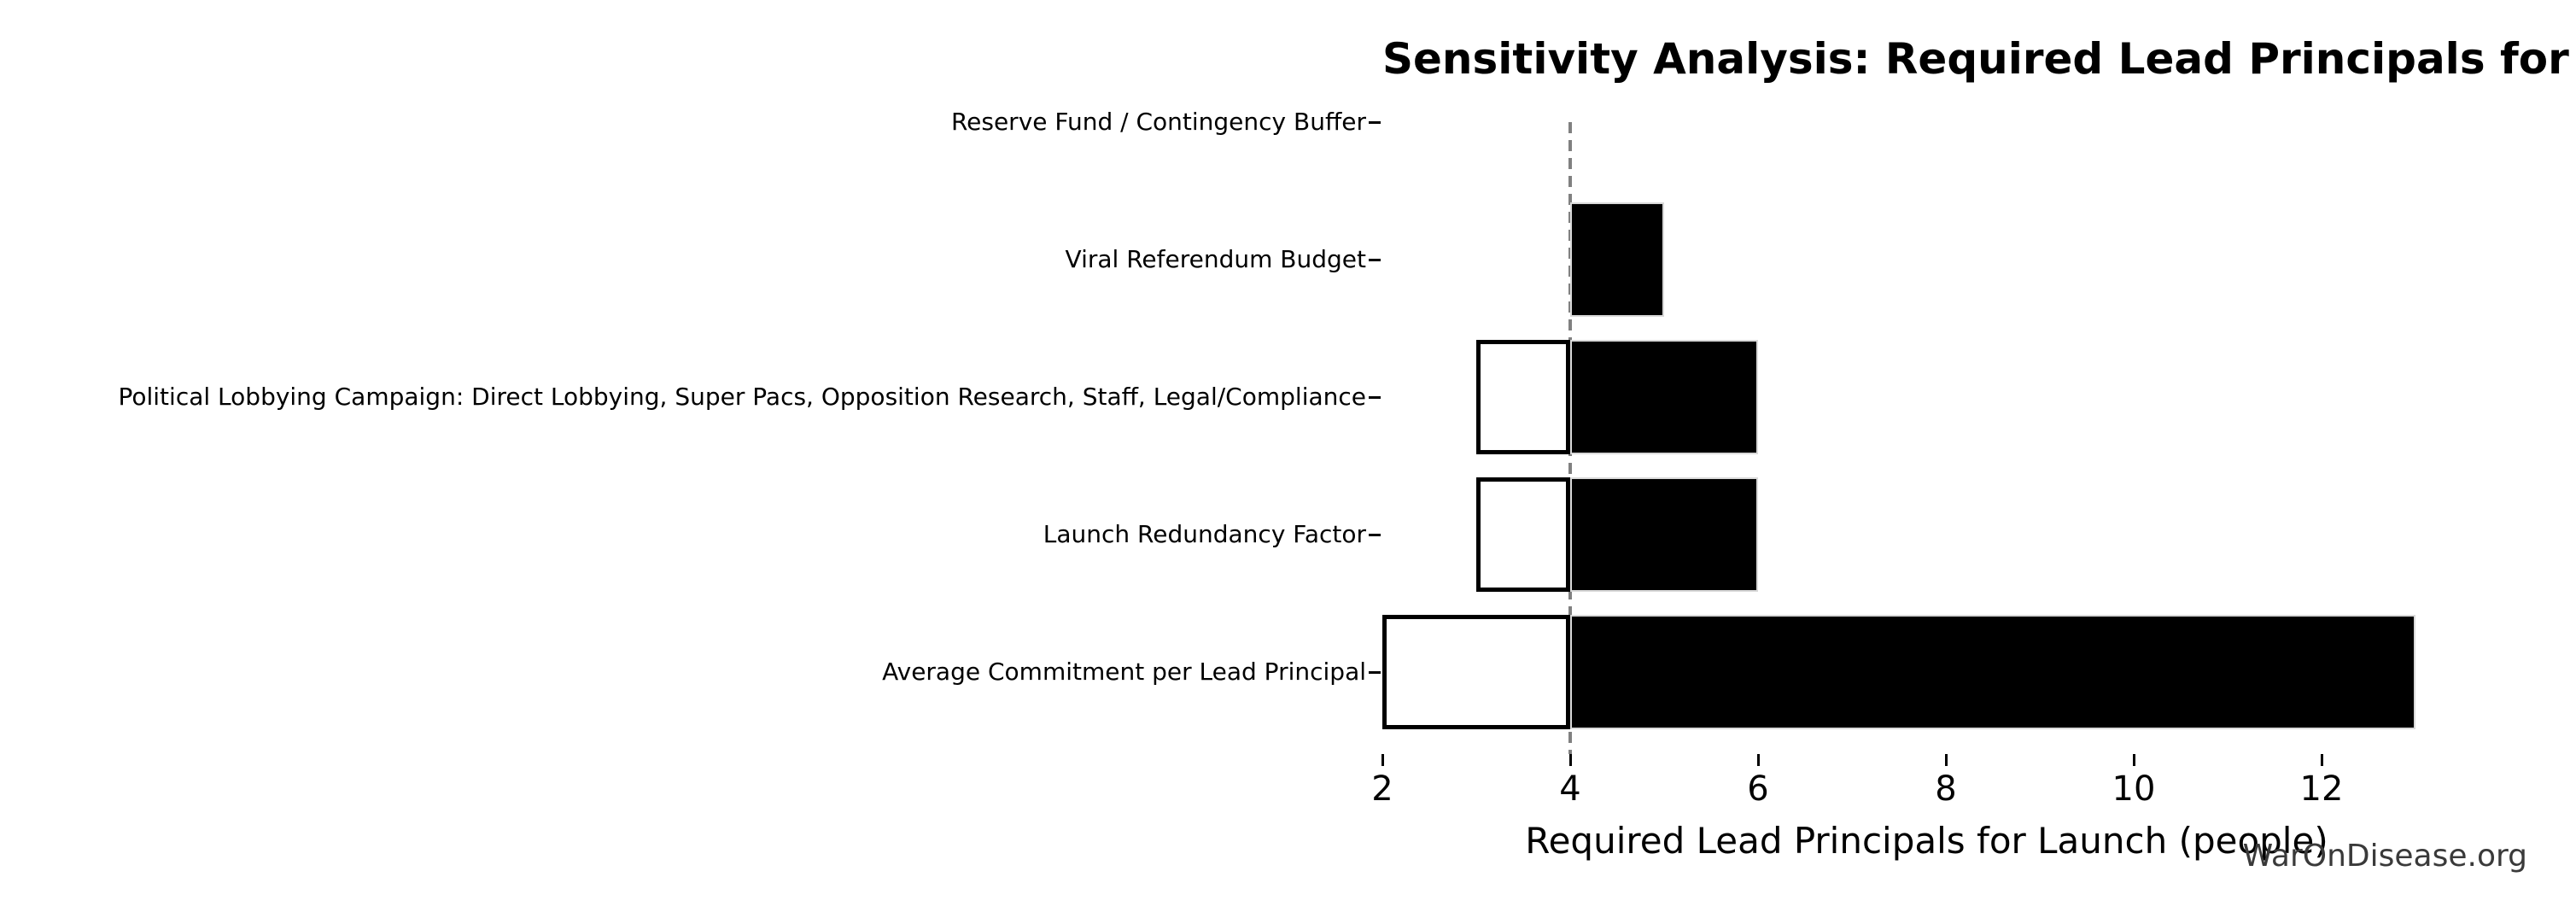 This screenshot has height=918, width=2576. What do you see at coordinates (1204, 534) in the screenshot?
I see `category-label: Launch Redundancy Factor` at bounding box center [1204, 534].